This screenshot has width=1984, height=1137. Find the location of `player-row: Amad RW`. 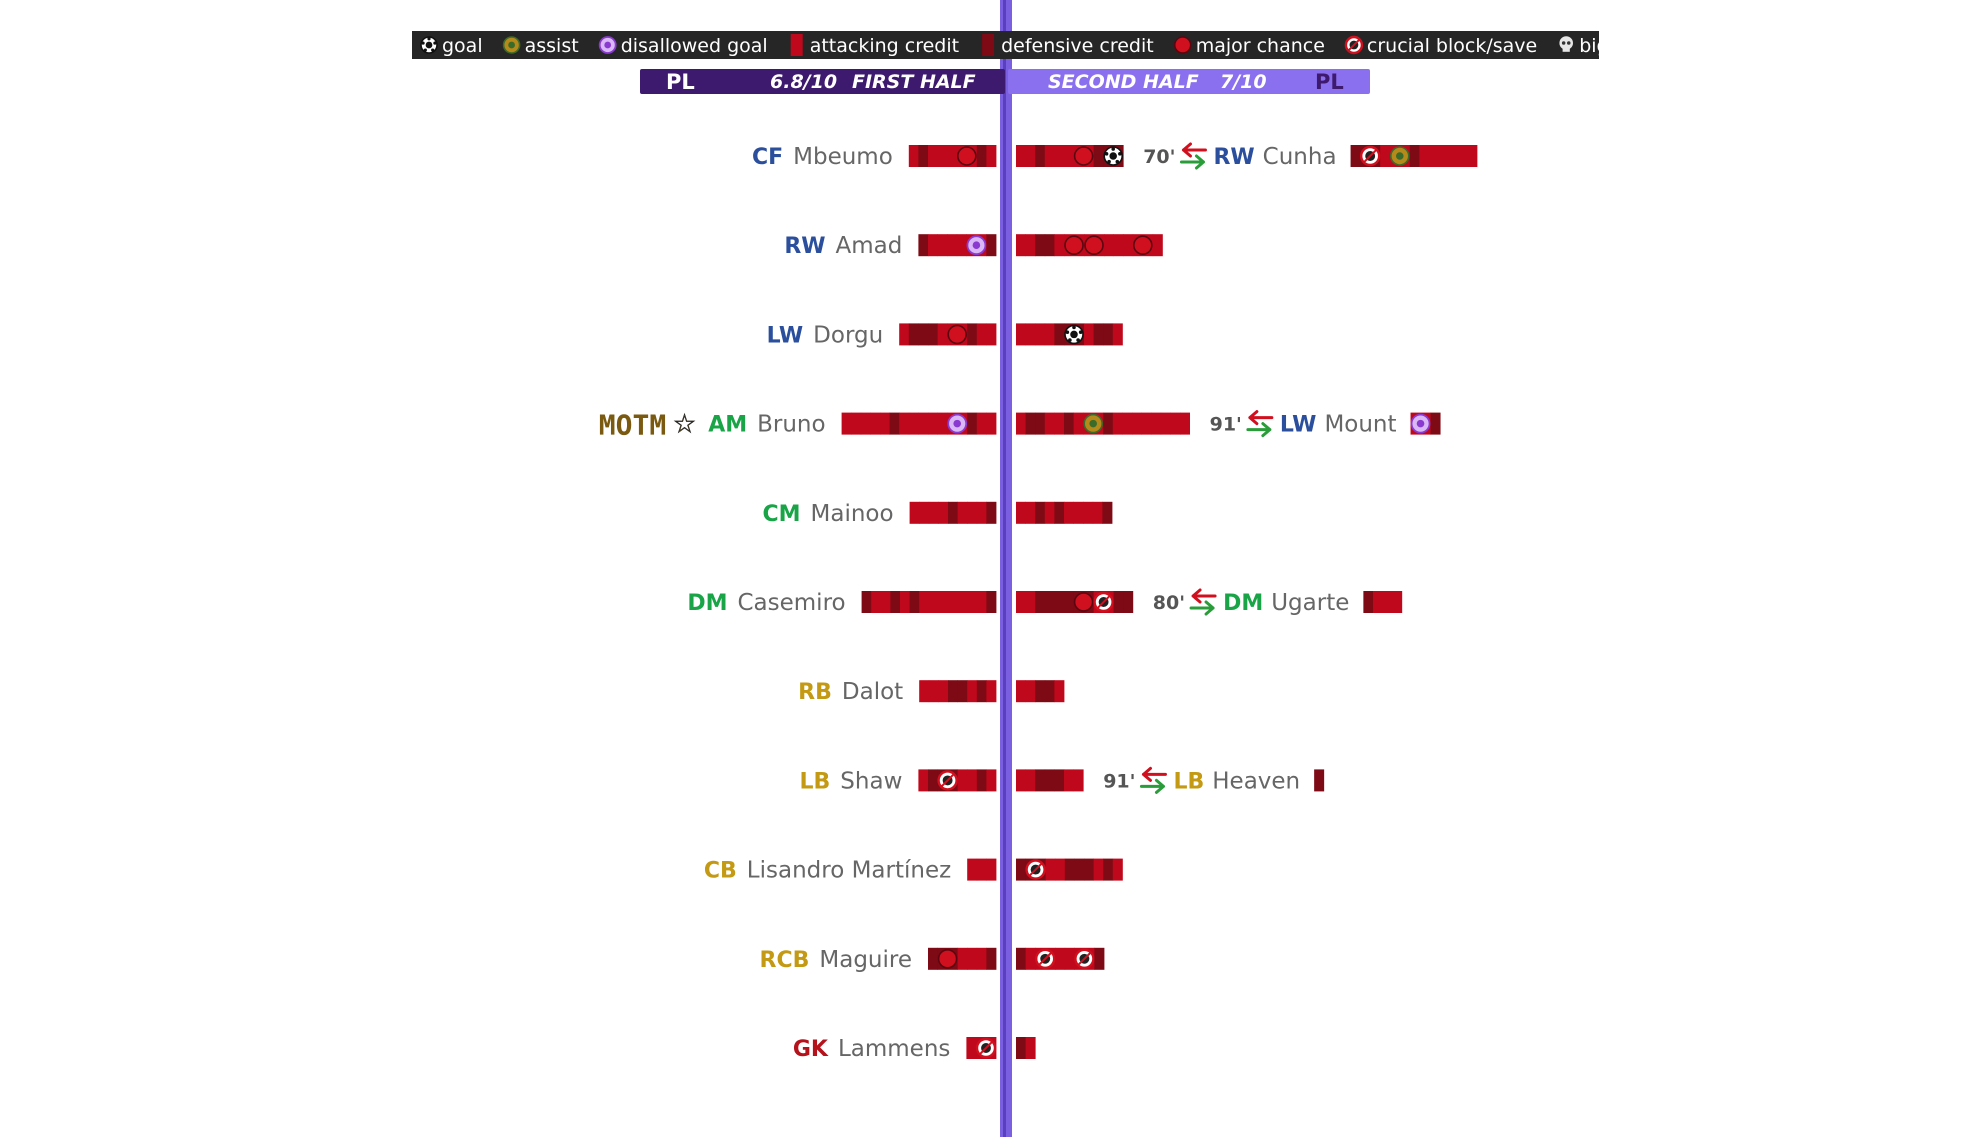

player-row: Amad RW is located at coordinates (973, 246).